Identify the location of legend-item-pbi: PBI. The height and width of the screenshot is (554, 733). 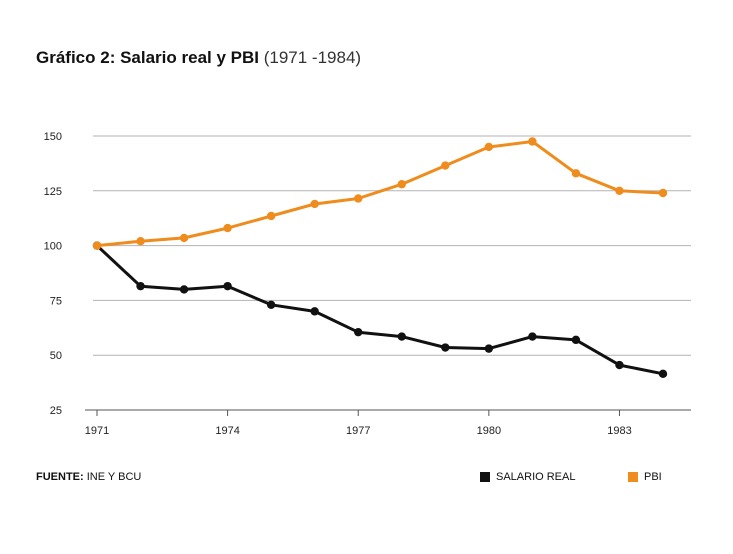
(645, 477).